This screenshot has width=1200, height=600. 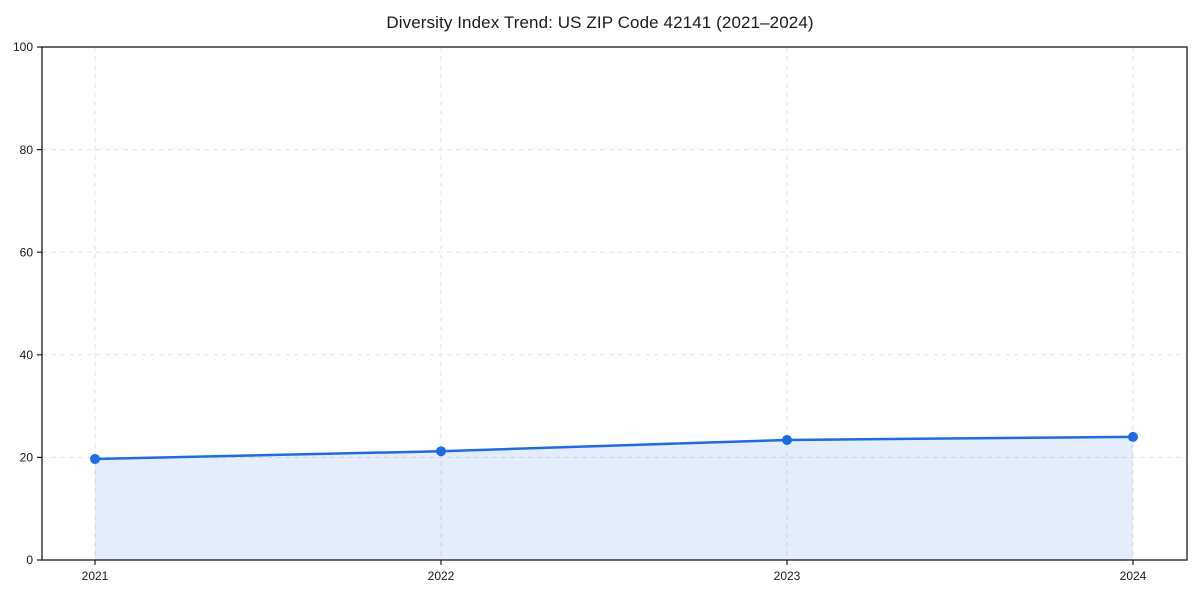 What do you see at coordinates (27, 458) in the screenshot?
I see `y-tick-label: 20` at bounding box center [27, 458].